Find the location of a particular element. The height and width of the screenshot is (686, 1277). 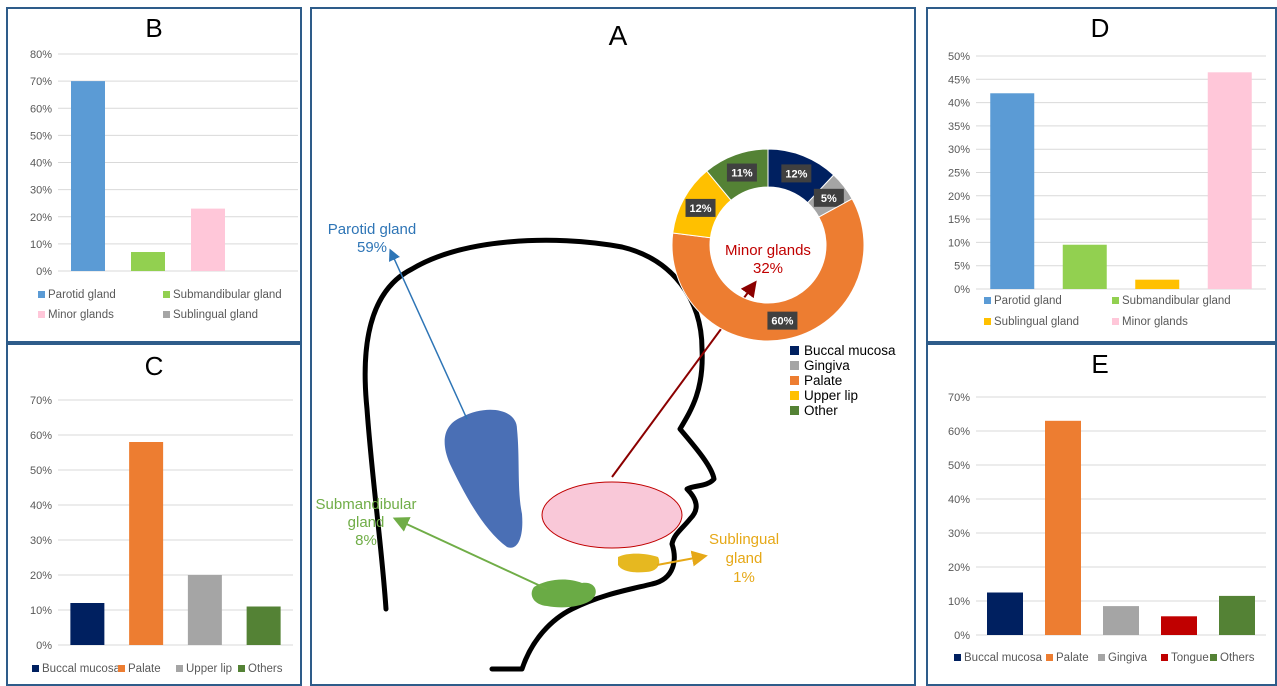

panel-letter-a: A is located at coordinates (618, 35).